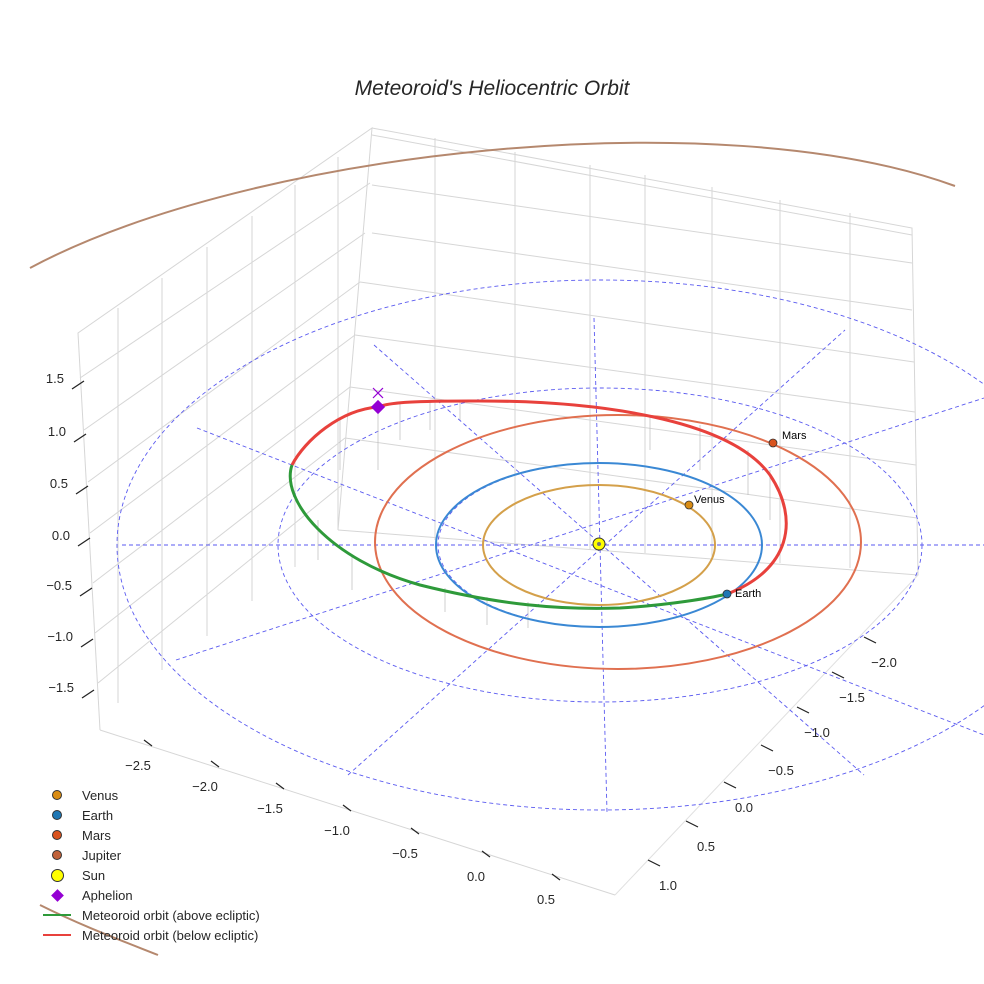  Describe the element at coordinates (149, 815) in the screenshot. I see `legend-item: Earth` at that location.